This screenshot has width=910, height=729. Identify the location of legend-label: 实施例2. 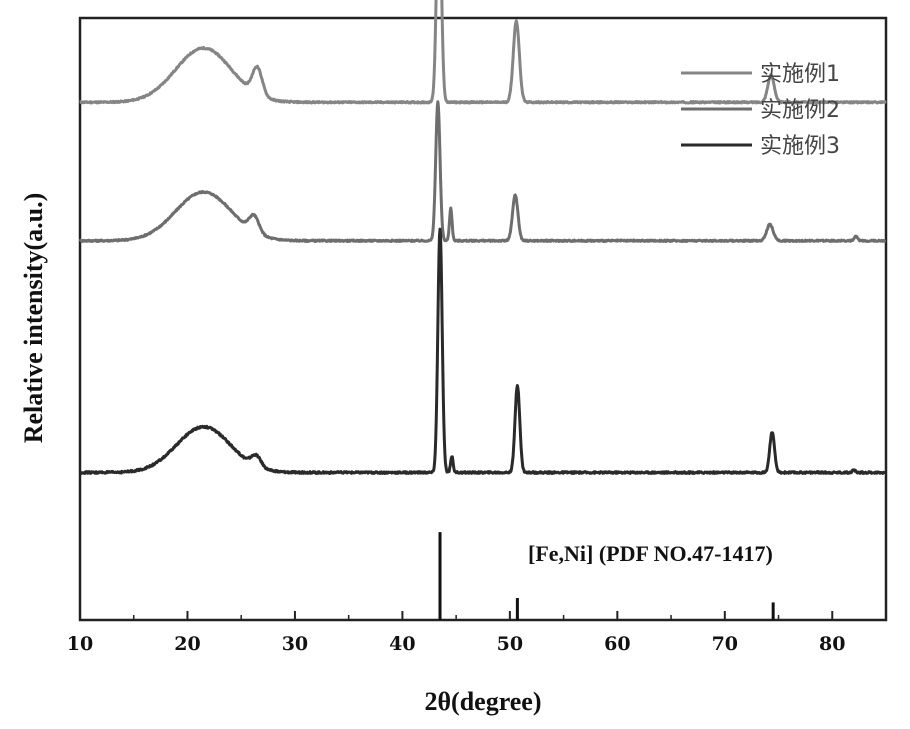
(800, 110).